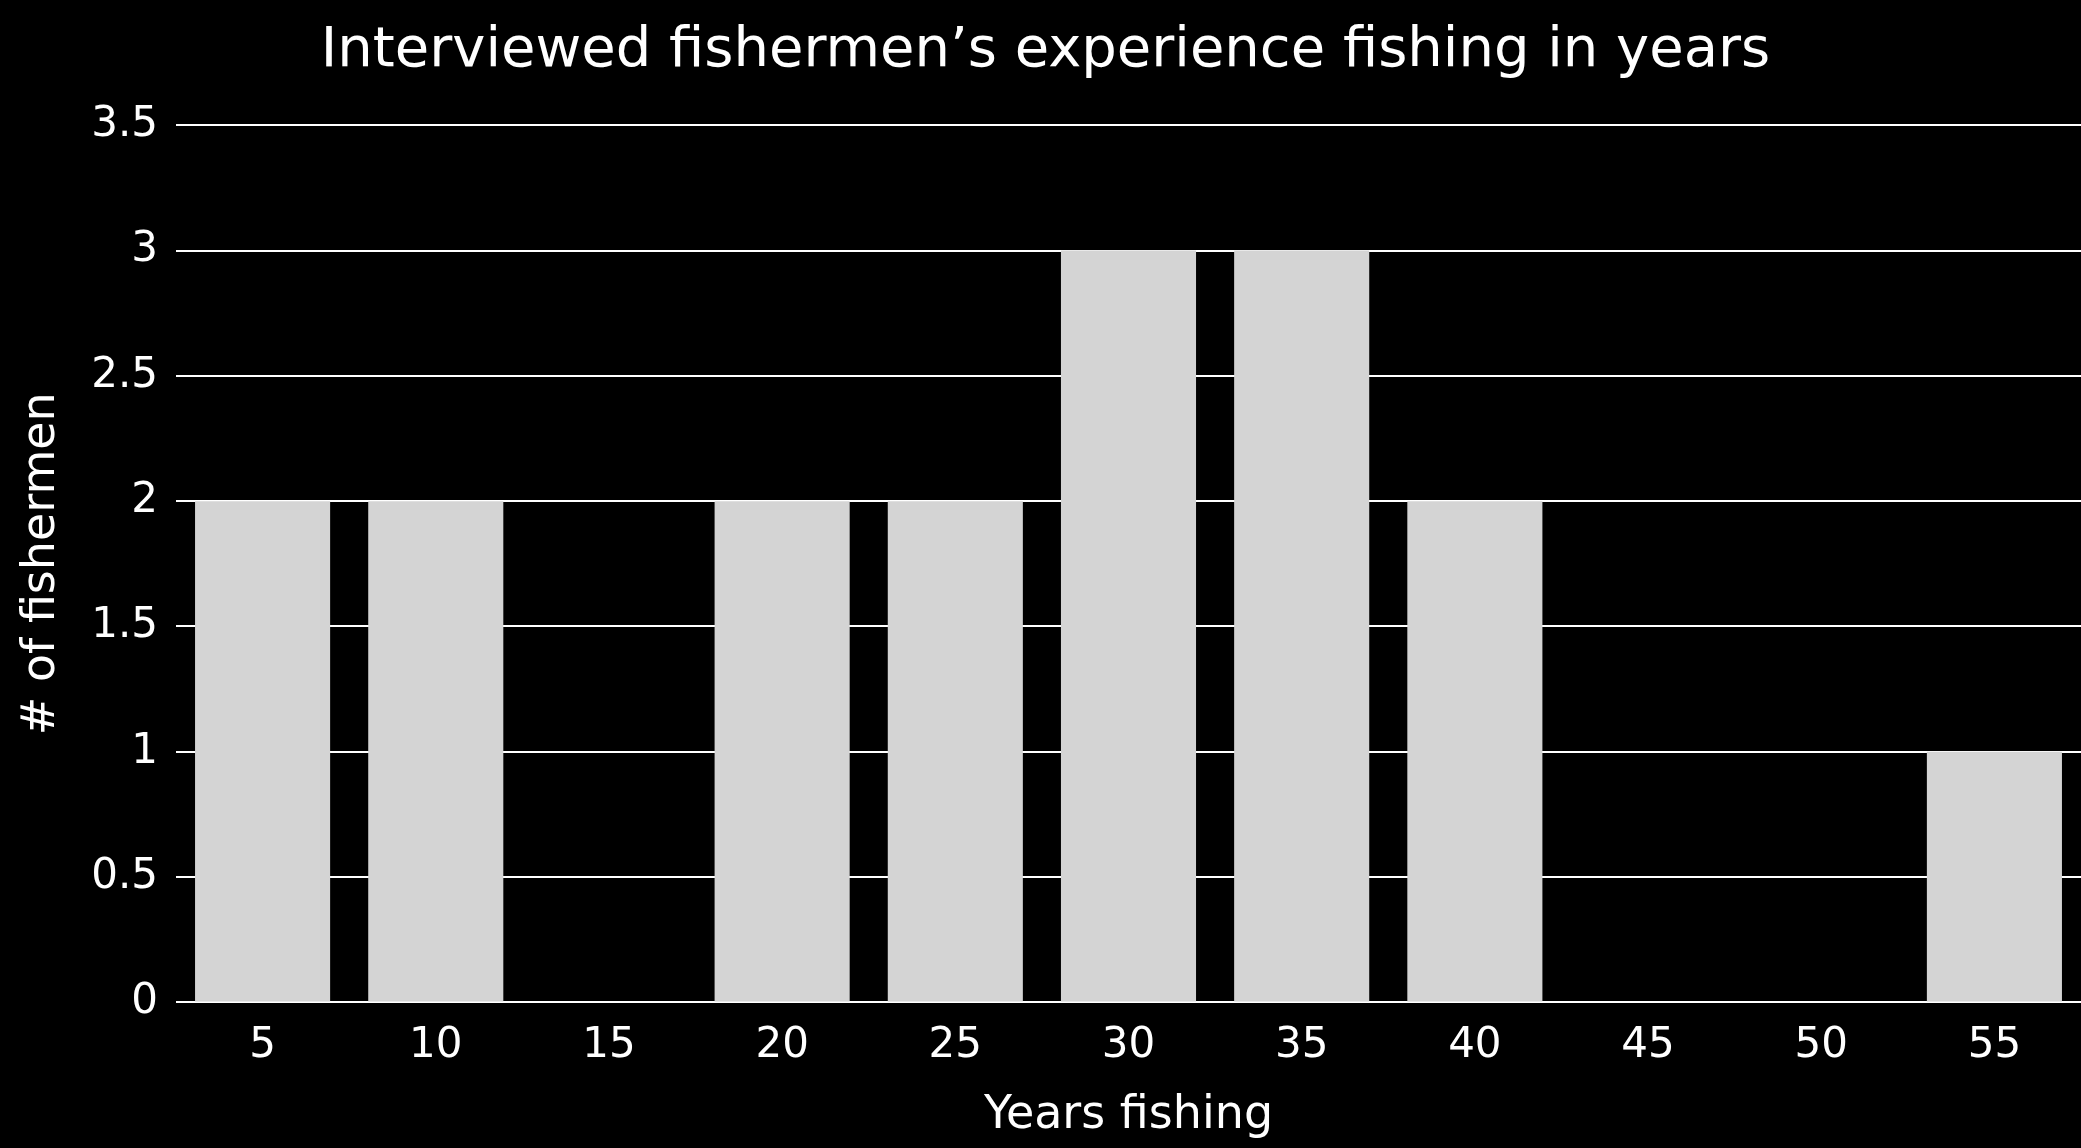 The width and height of the screenshot is (2081, 1148). Describe the element at coordinates (124, 122) in the screenshot. I see `y-tick-label: 3.5` at that location.